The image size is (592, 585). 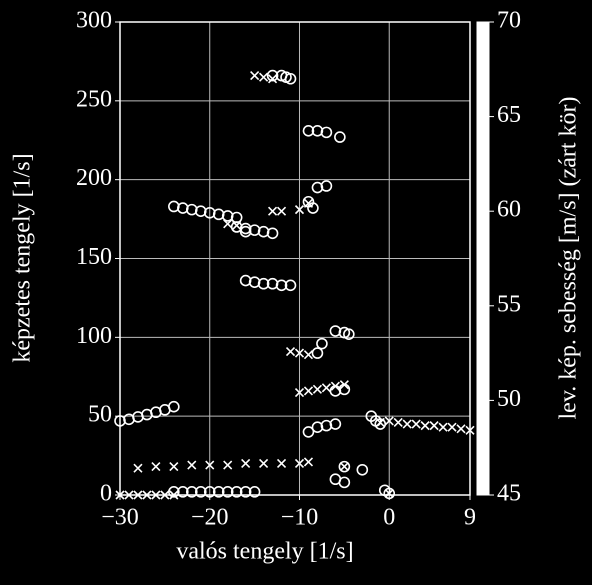 What do you see at coordinates (94, 336) in the screenshot?
I see `y-tick-label: 100` at bounding box center [94, 336].